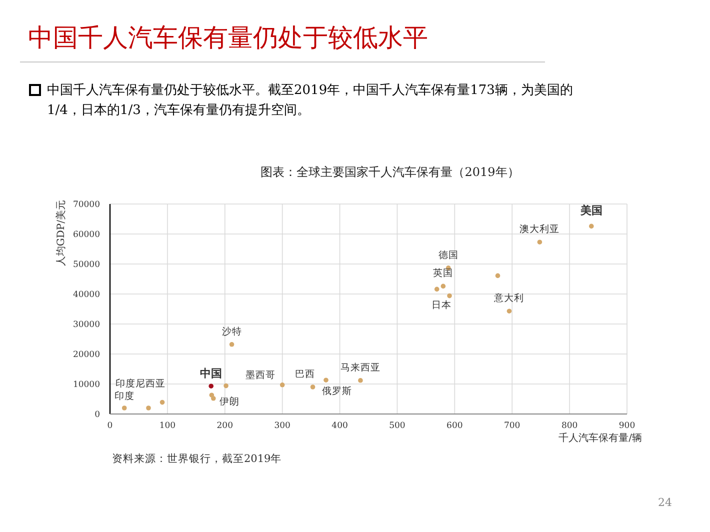 This screenshot has width=710, height=532. I want to click on text: 24, so click(665, 502).